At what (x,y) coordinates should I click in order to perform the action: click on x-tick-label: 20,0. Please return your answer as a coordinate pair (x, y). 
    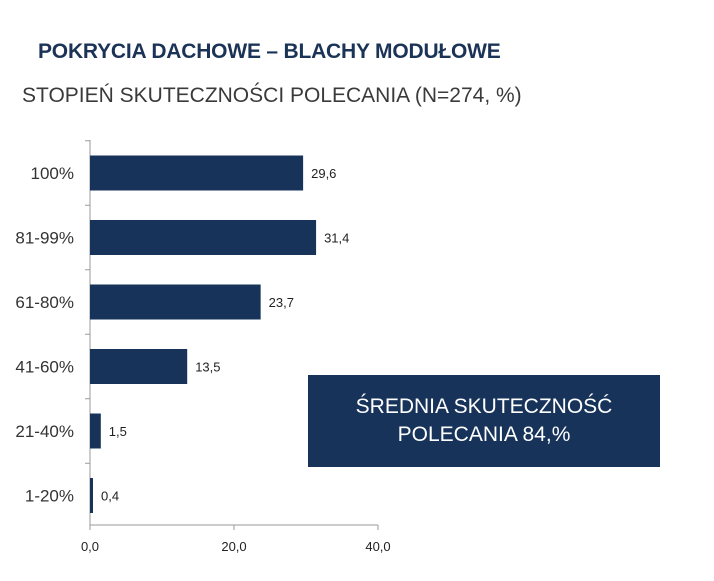
    Looking at the image, I should click on (233, 546).